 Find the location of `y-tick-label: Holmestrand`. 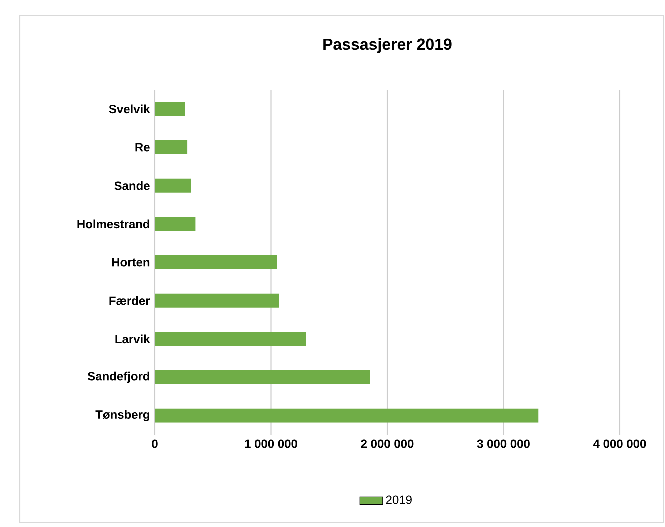

y-tick-label: Holmestrand is located at coordinates (114, 224).